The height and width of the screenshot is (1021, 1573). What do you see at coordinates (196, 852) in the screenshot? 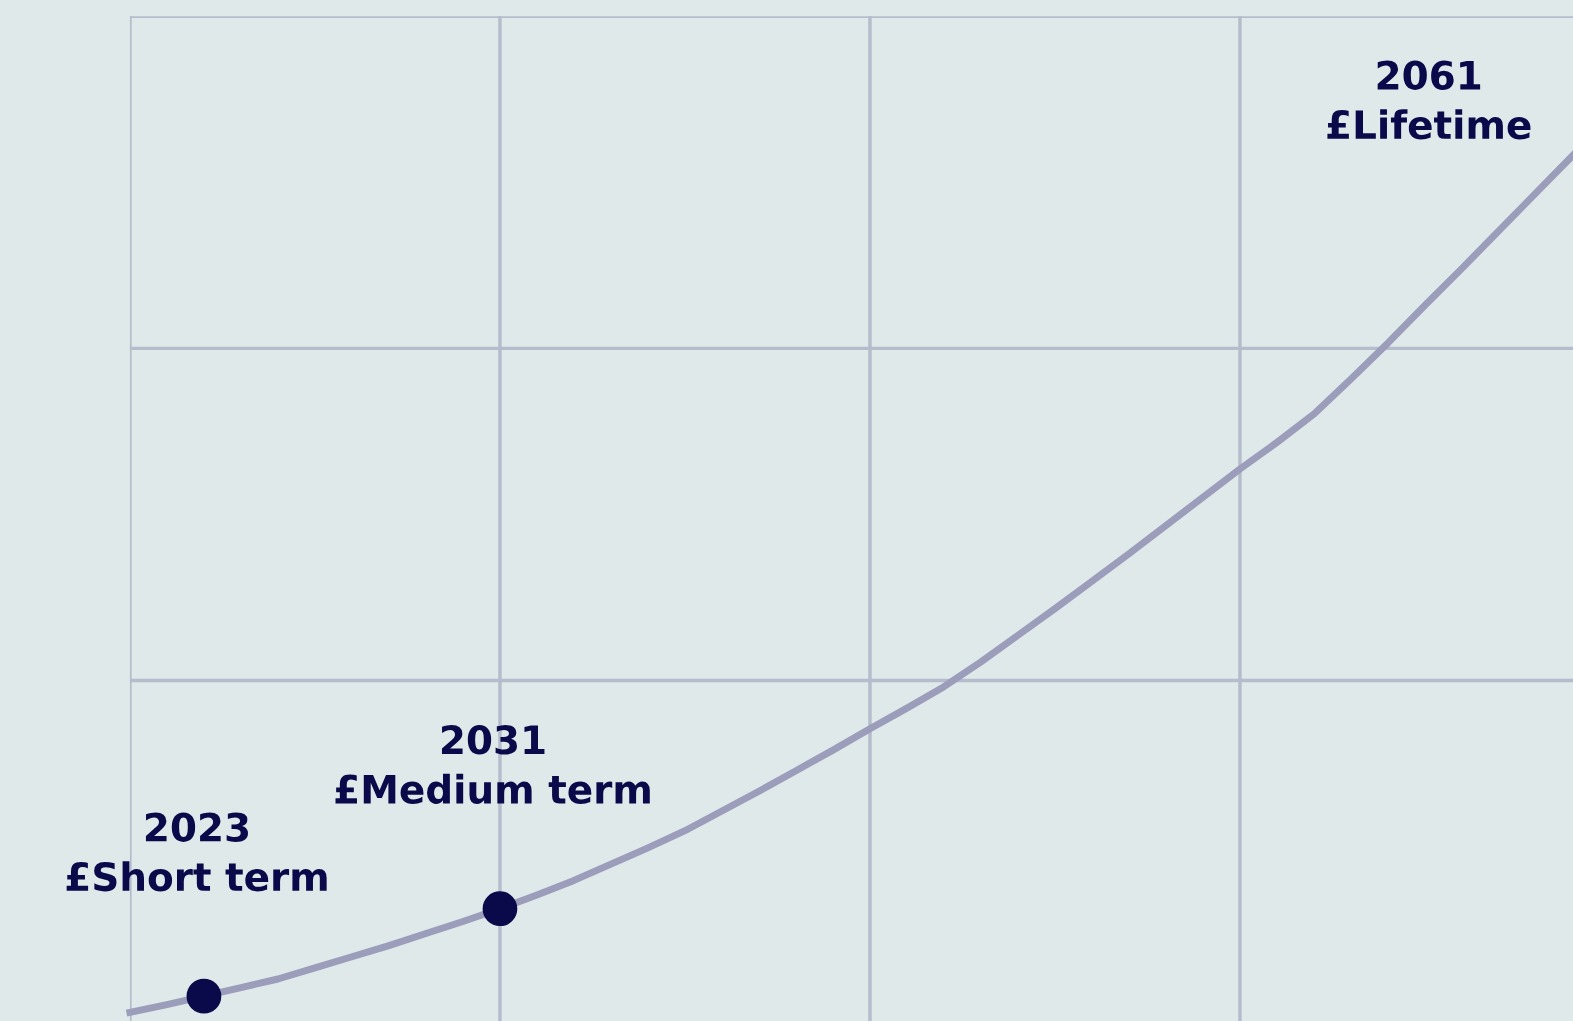
I see `annotation: 2023 £Short term` at bounding box center [196, 852].